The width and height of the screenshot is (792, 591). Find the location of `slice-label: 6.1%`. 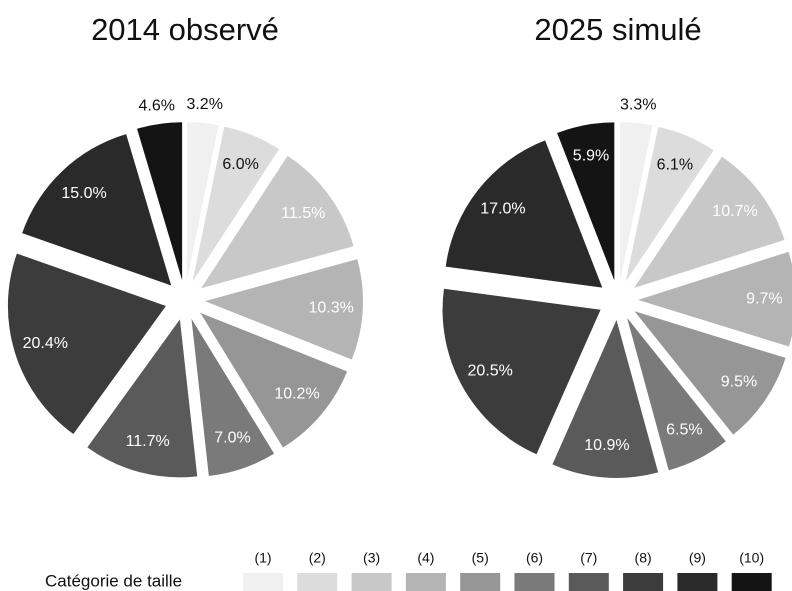

slice-label: 6.1% is located at coordinates (675, 164).